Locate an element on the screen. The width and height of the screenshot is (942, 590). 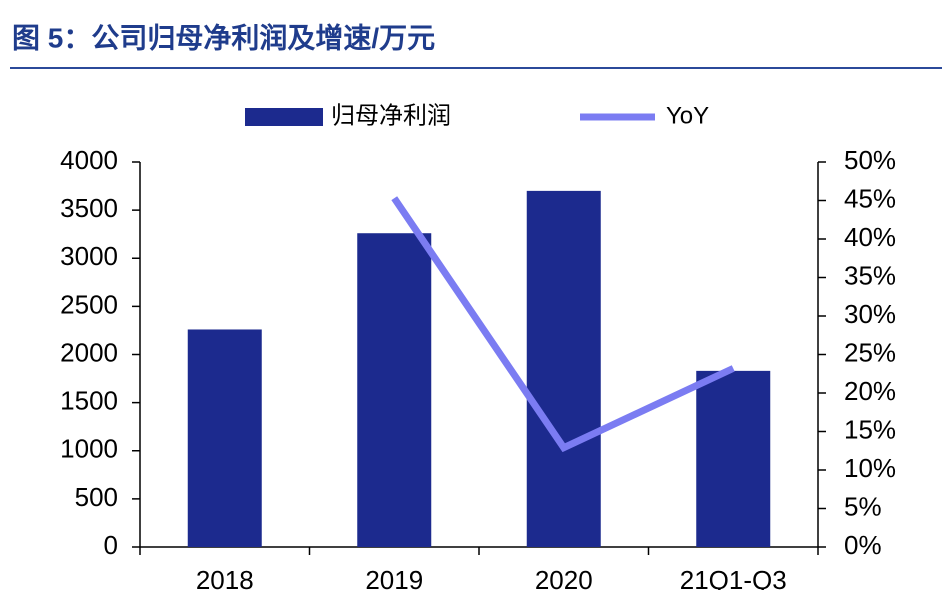
y2-tick-label: 20% is located at coordinates (870, 391).